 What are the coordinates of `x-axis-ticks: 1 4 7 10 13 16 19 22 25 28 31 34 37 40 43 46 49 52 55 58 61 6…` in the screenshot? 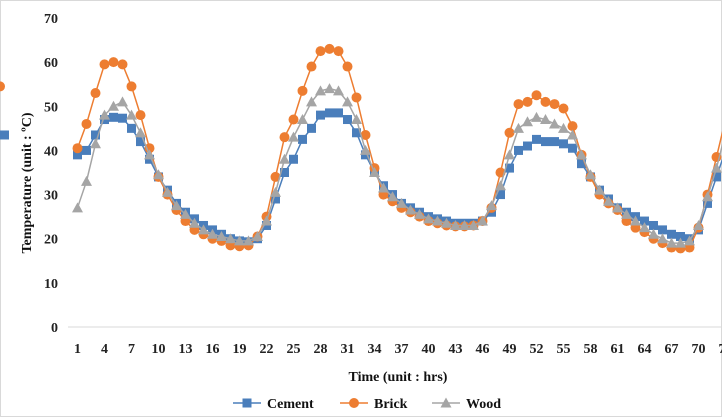 It's located at (398, 349).